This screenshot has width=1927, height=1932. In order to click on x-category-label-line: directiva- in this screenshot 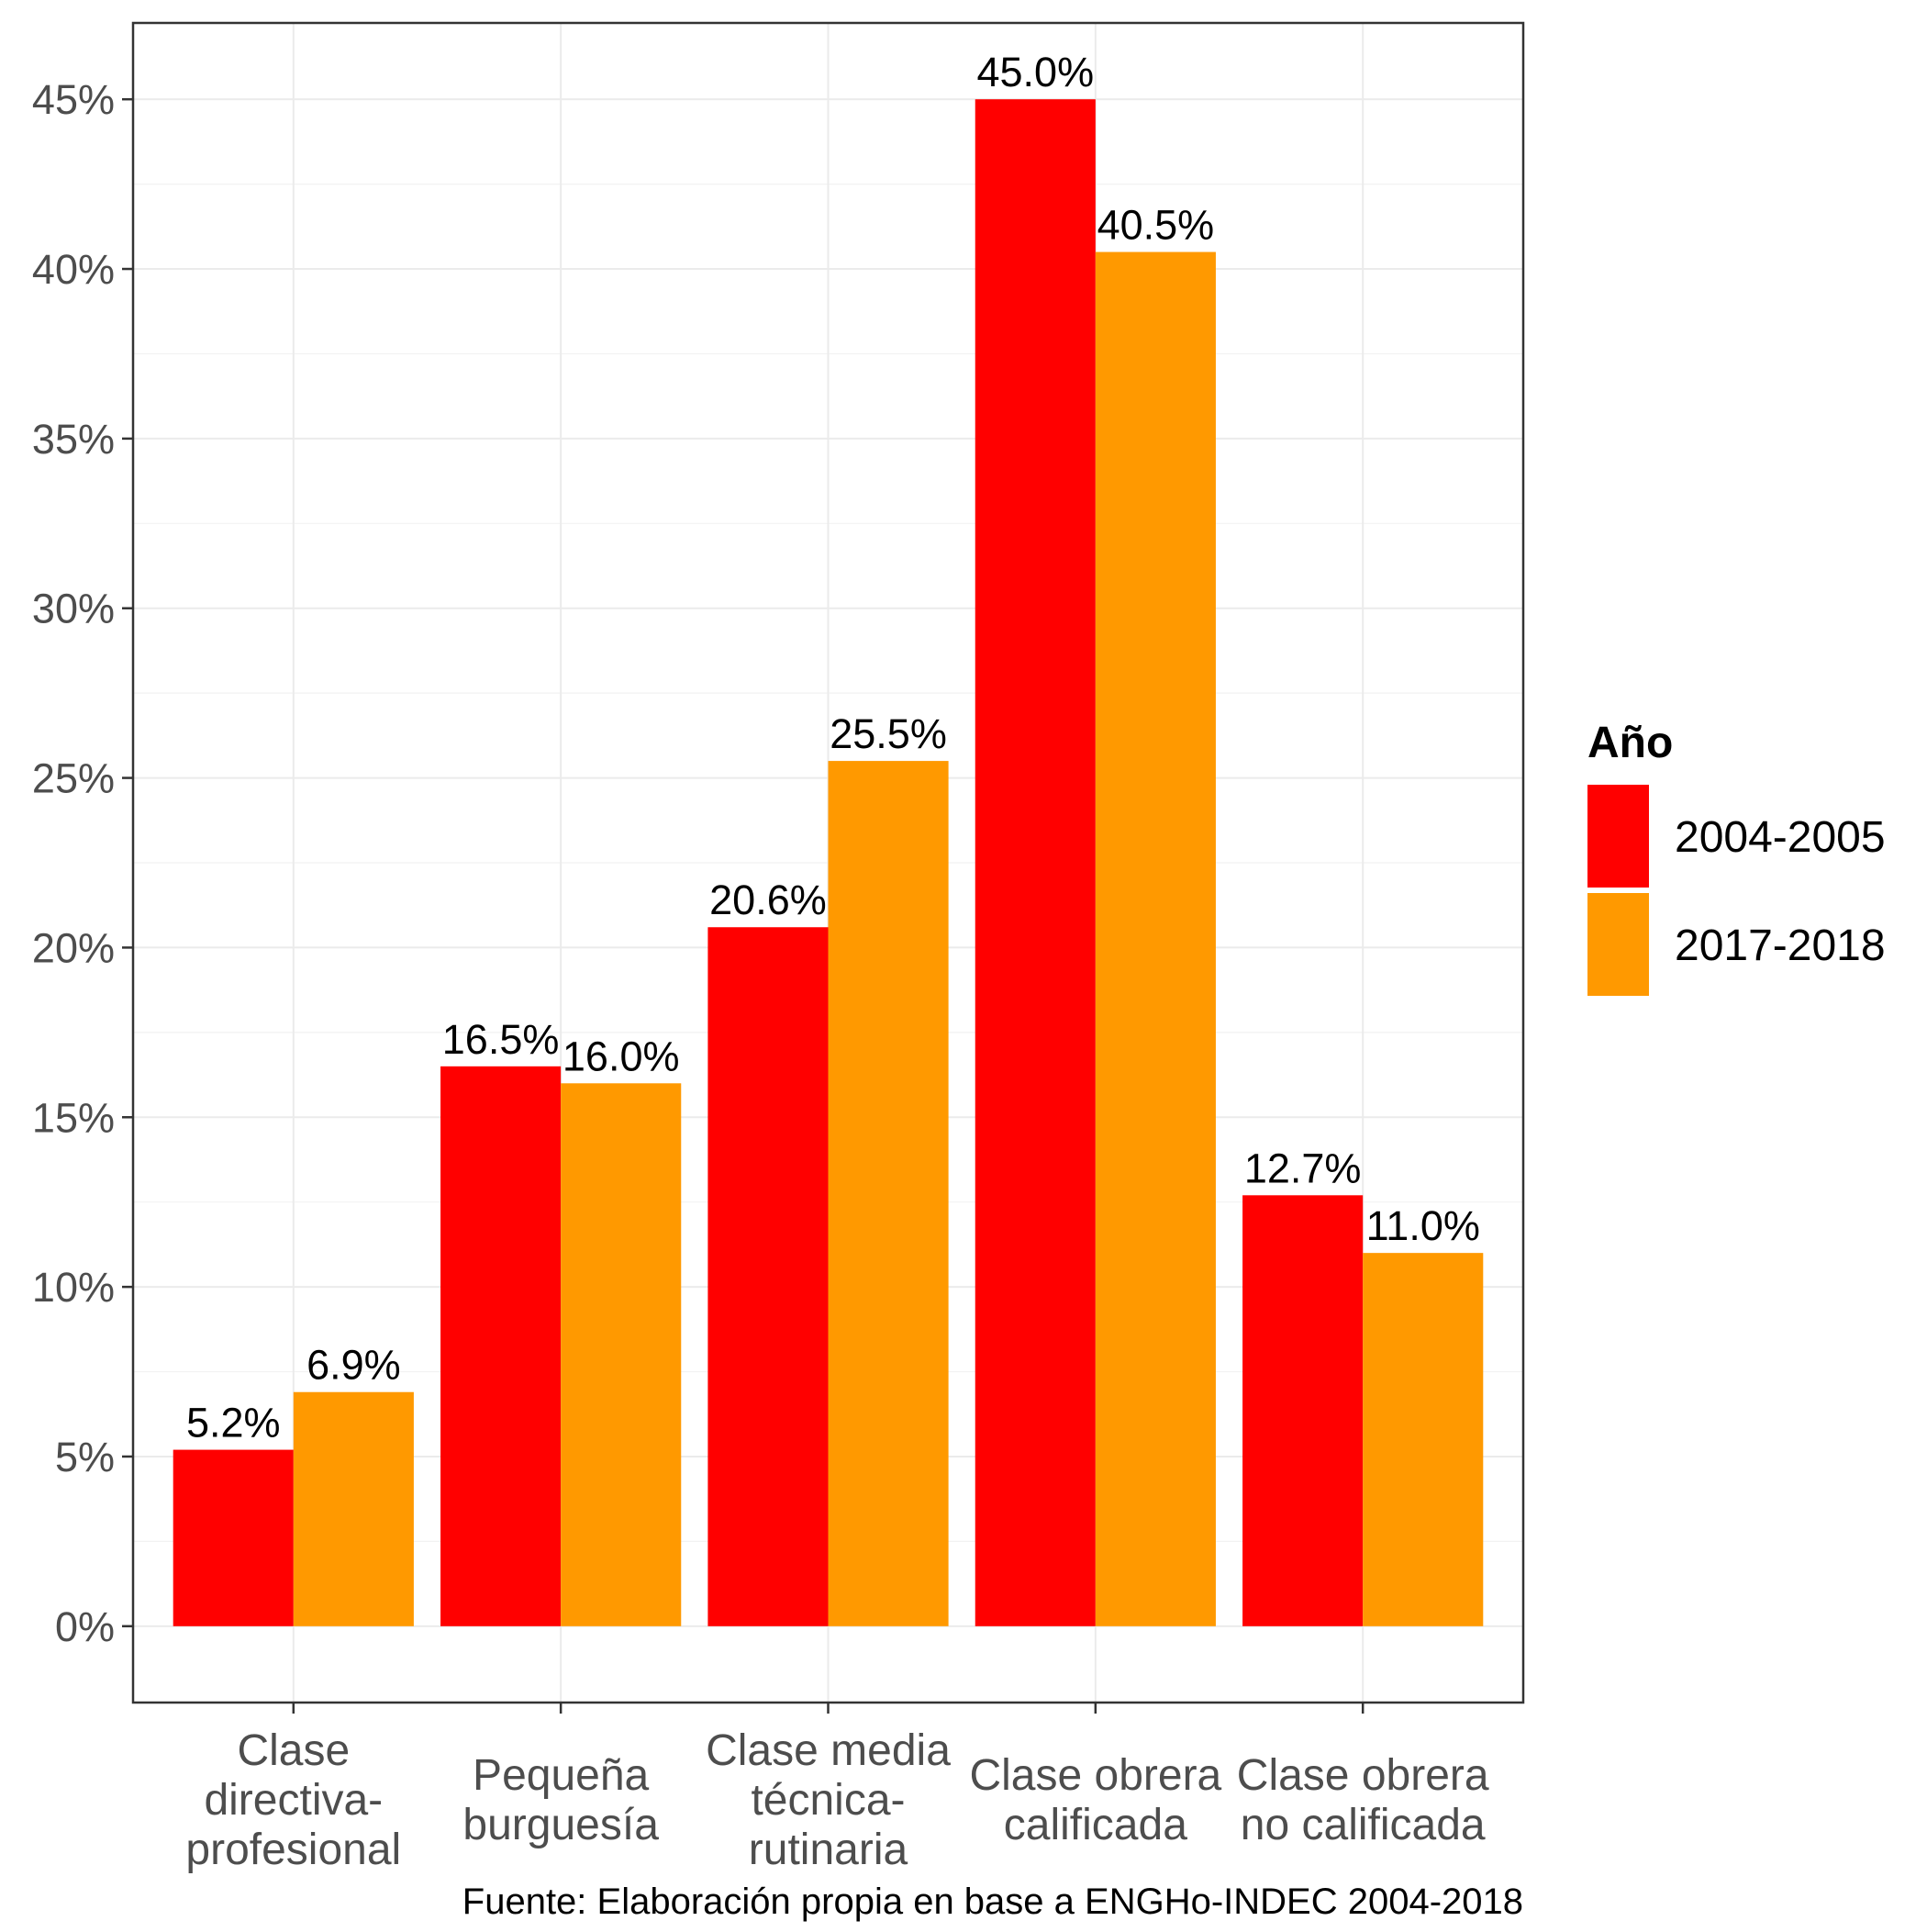, I will do `click(293, 1800)`.